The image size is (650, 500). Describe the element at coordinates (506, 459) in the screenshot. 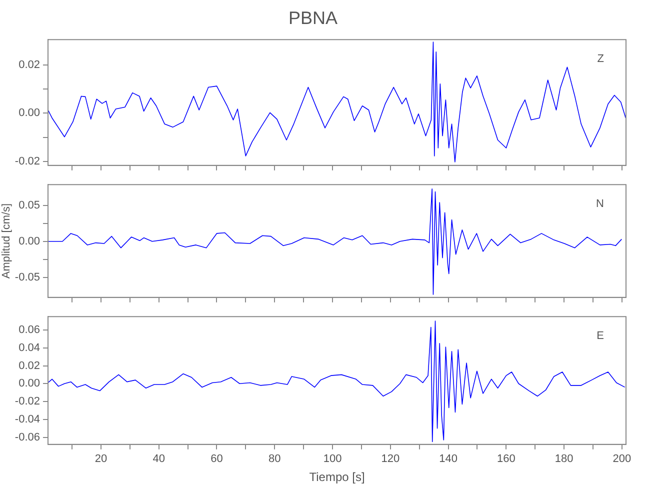

I see `x-tick-label: 160` at that location.